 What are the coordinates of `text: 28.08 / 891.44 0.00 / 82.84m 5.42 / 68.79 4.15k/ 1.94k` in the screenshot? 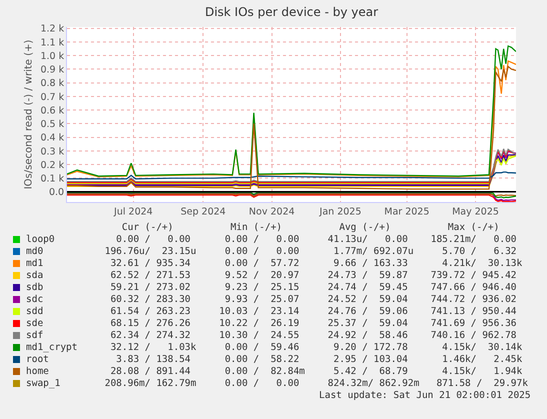 It's located at (311, 371).